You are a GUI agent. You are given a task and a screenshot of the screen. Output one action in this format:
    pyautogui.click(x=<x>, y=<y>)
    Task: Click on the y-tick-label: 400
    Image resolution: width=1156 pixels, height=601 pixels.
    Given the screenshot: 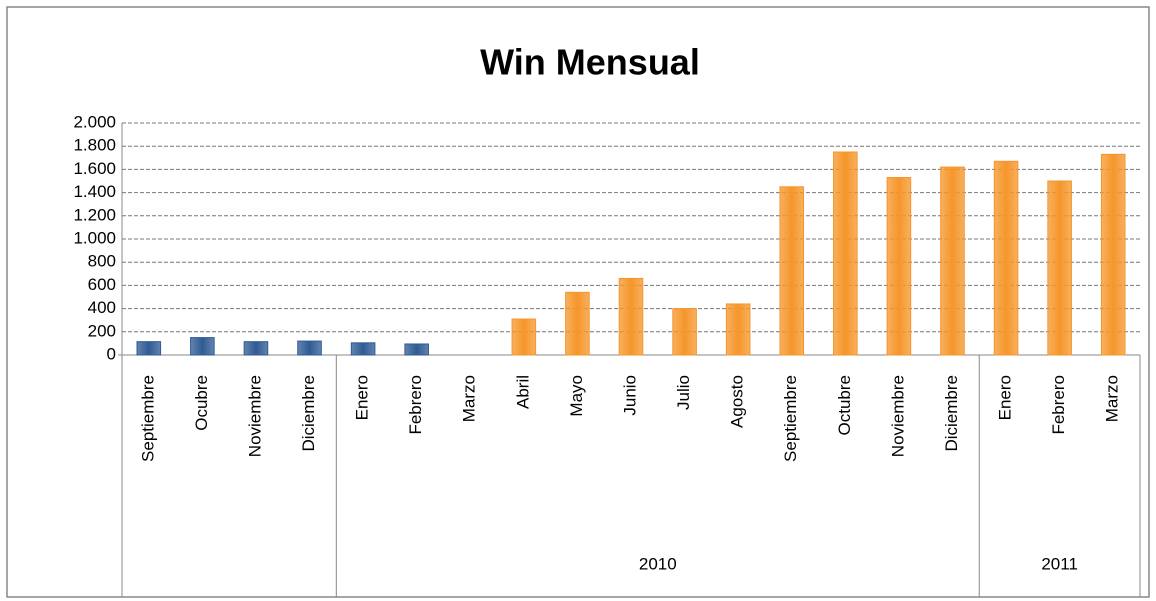 What is the action you would take?
    pyautogui.click(x=102, y=307)
    